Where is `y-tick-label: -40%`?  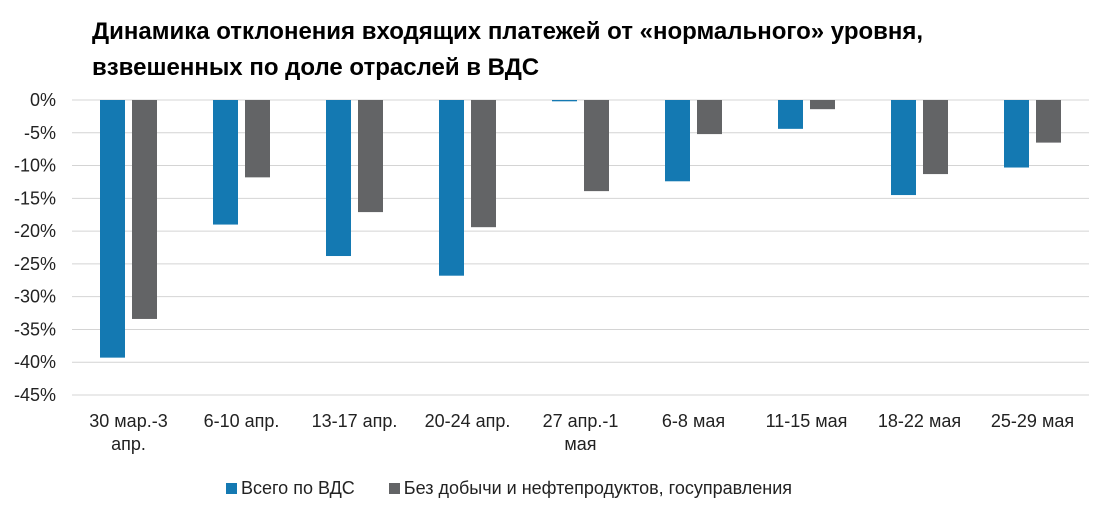
y-tick-label: -40% is located at coordinates (35, 362).